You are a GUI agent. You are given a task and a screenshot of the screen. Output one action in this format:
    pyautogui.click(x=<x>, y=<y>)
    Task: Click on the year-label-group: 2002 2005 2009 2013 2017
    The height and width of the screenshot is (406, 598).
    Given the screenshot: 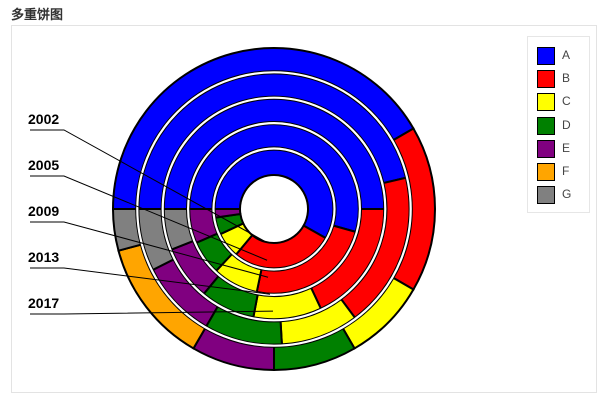 What is the action you would take?
    pyautogui.click(x=43, y=211)
    